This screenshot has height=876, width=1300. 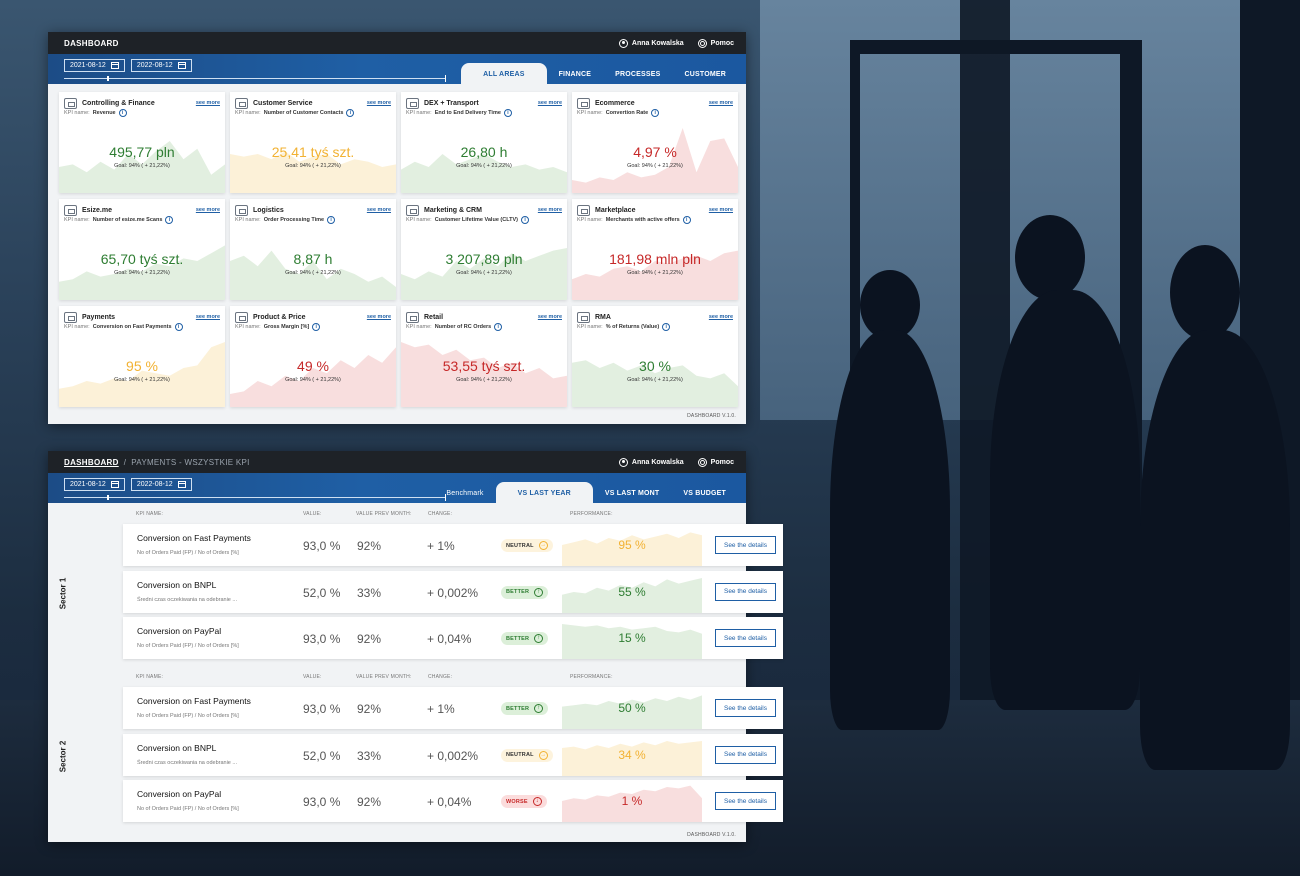 I want to click on kpi-card-title: Payments, so click(x=99, y=317).